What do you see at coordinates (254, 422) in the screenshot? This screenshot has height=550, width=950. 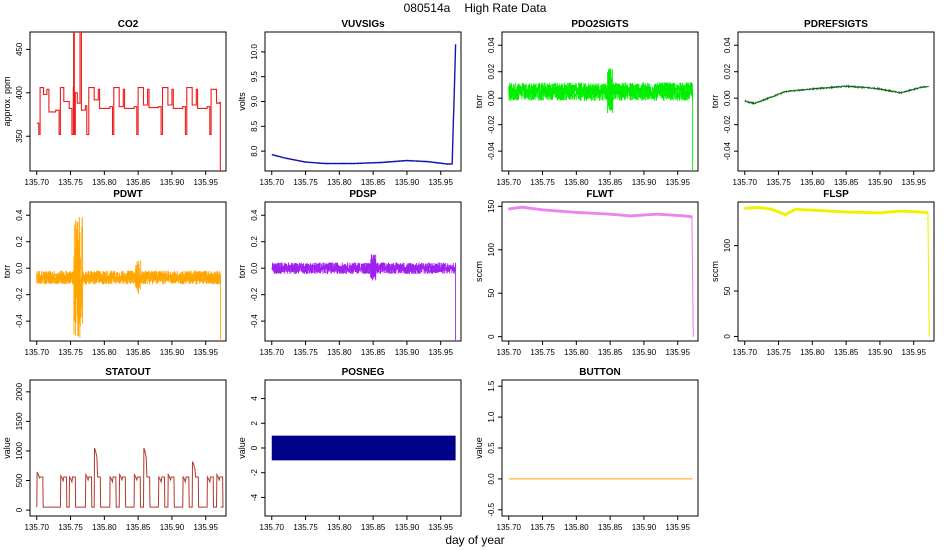 I see `y-tick-label: 2` at bounding box center [254, 422].